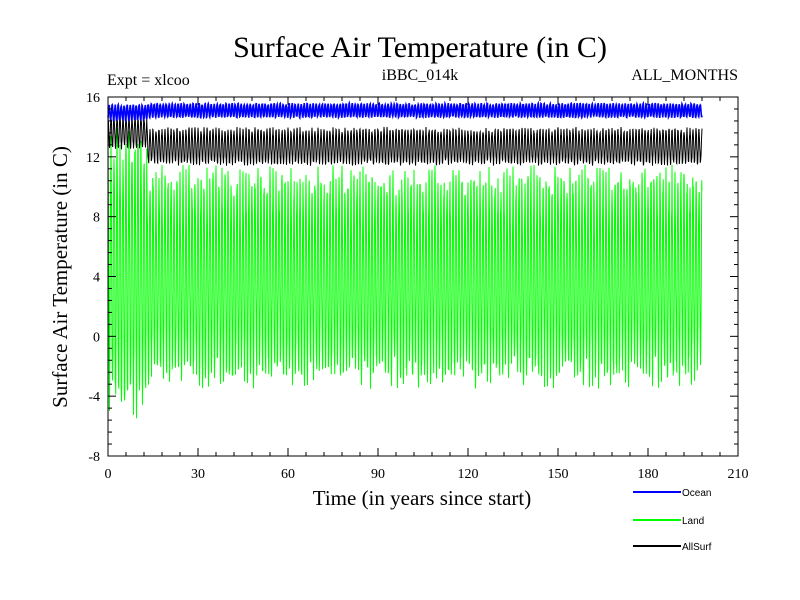 The image size is (800, 600). What do you see at coordinates (198, 474) in the screenshot?
I see `x-tick-label: 30` at bounding box center [198, 474].